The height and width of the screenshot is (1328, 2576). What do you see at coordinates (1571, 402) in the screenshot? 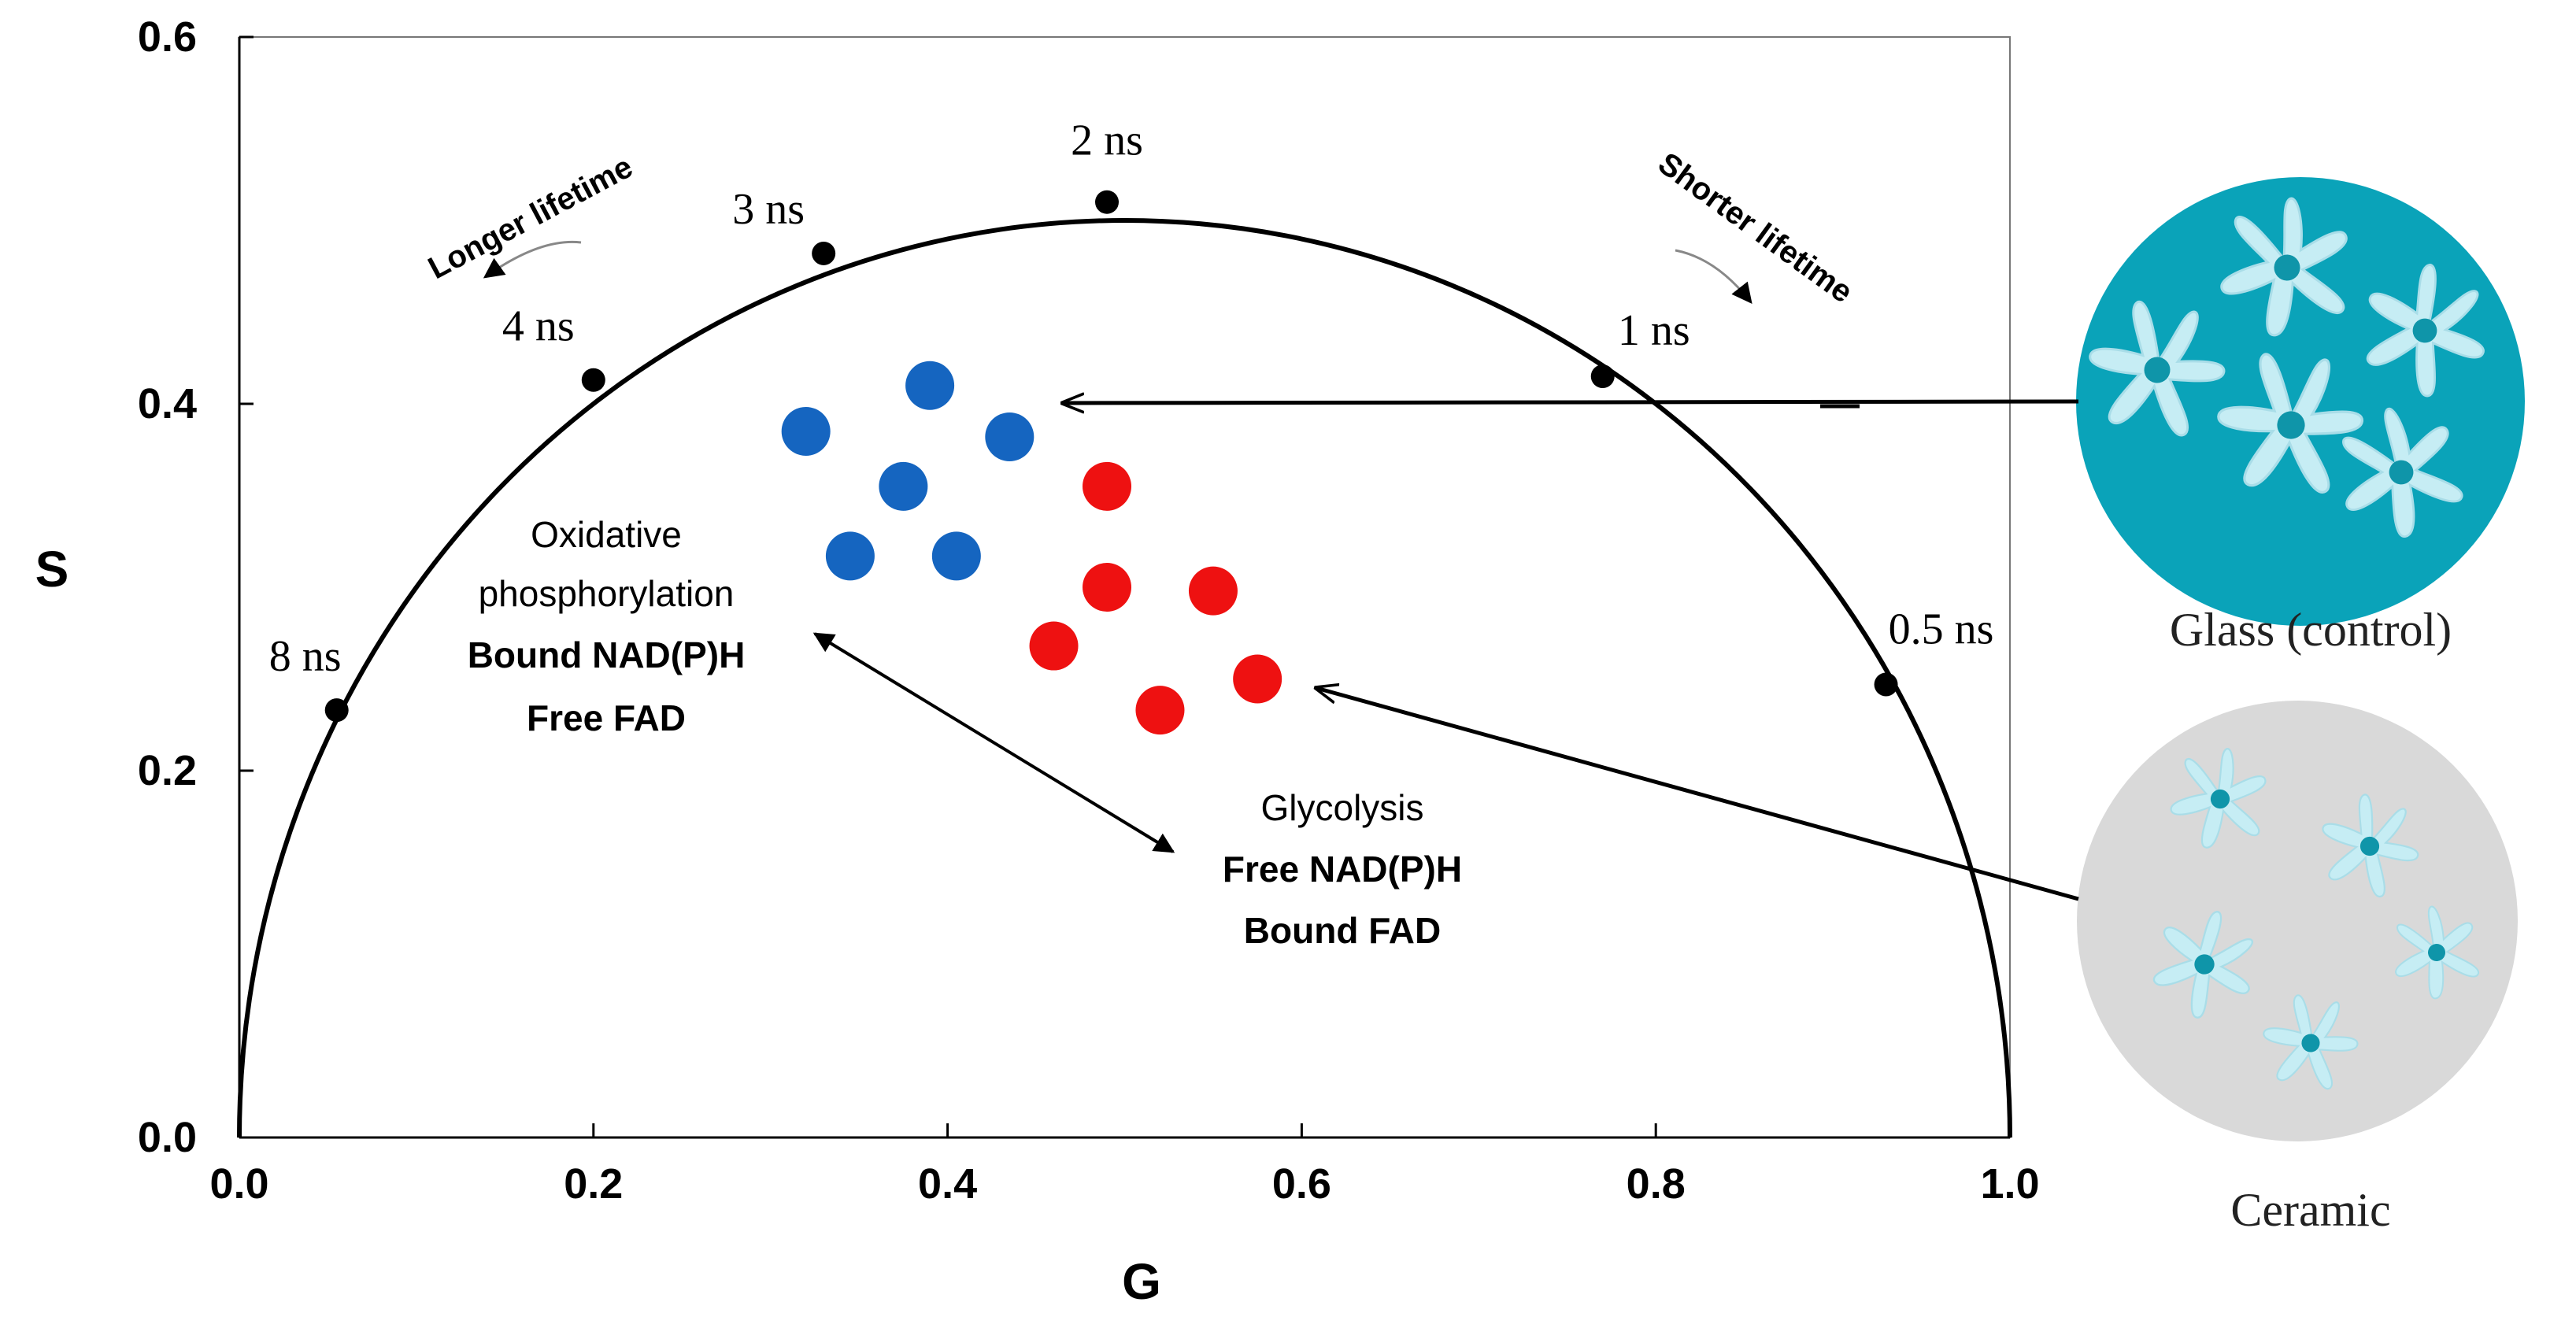
I see `glass-pointer-arrow` at bounding box center [1571, 402].